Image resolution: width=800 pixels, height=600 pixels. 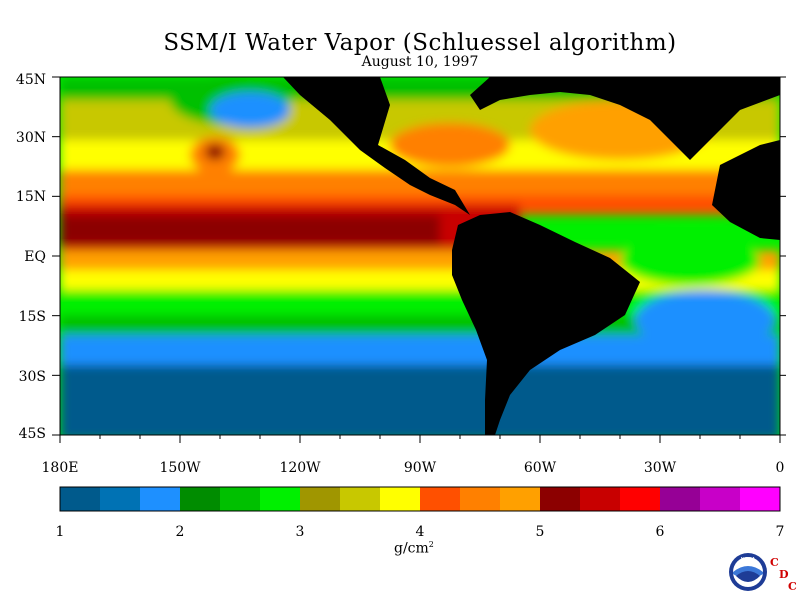 I want to click on lat-label-eq: EQ, so click(x=35, y=257).